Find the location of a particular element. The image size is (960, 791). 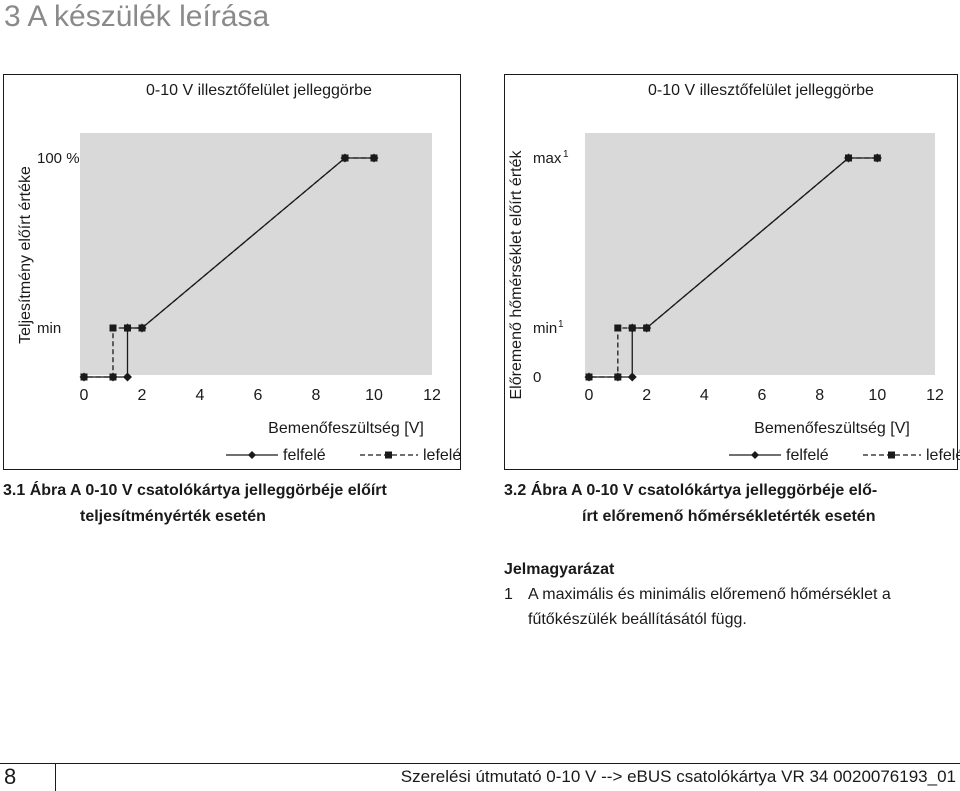

legend-title: Jelmagyarázat is located at coordinates (559, 569).